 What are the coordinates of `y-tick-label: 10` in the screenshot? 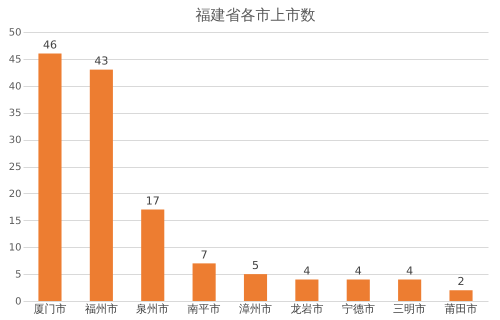 It's located at (15, 248).